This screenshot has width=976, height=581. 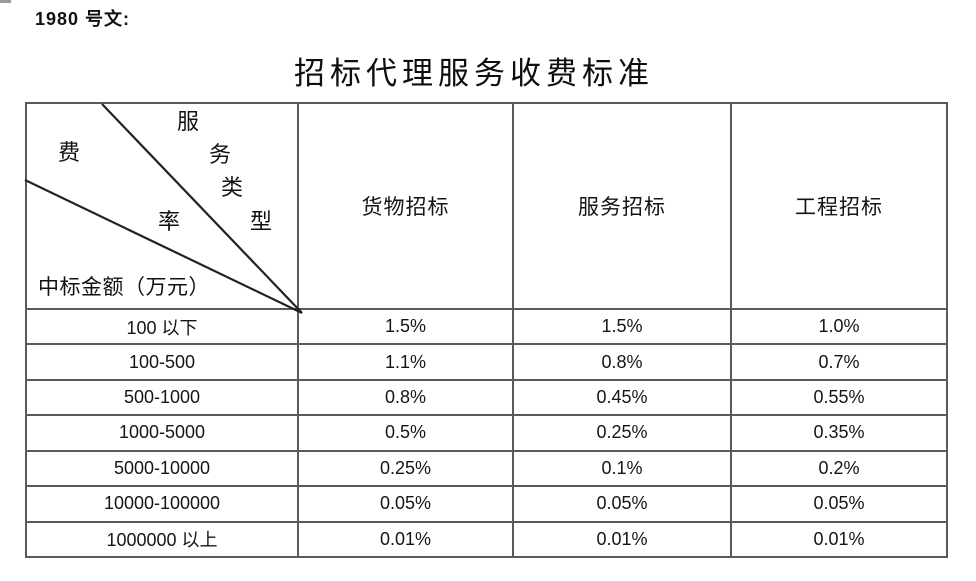 I want to click on row-label: 10000-100000, so click(x=162, y=502).